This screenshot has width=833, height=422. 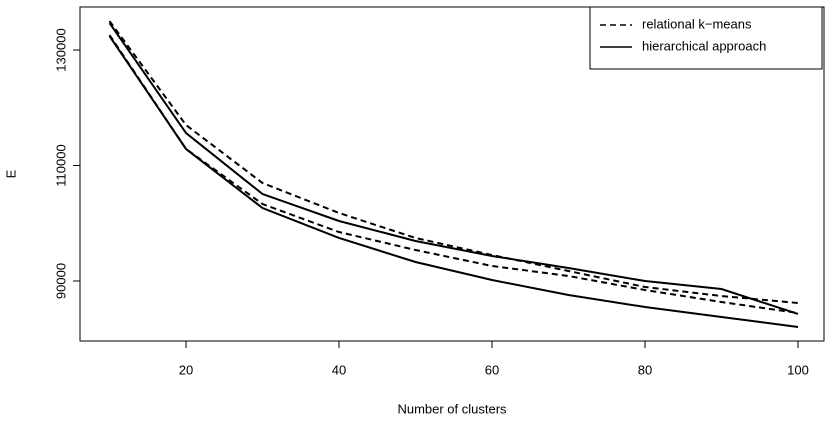 What do you see at coordinates (798, 369) in the screenshot?
I see `x-tick-label: 100` at bounding box center [798, 369].